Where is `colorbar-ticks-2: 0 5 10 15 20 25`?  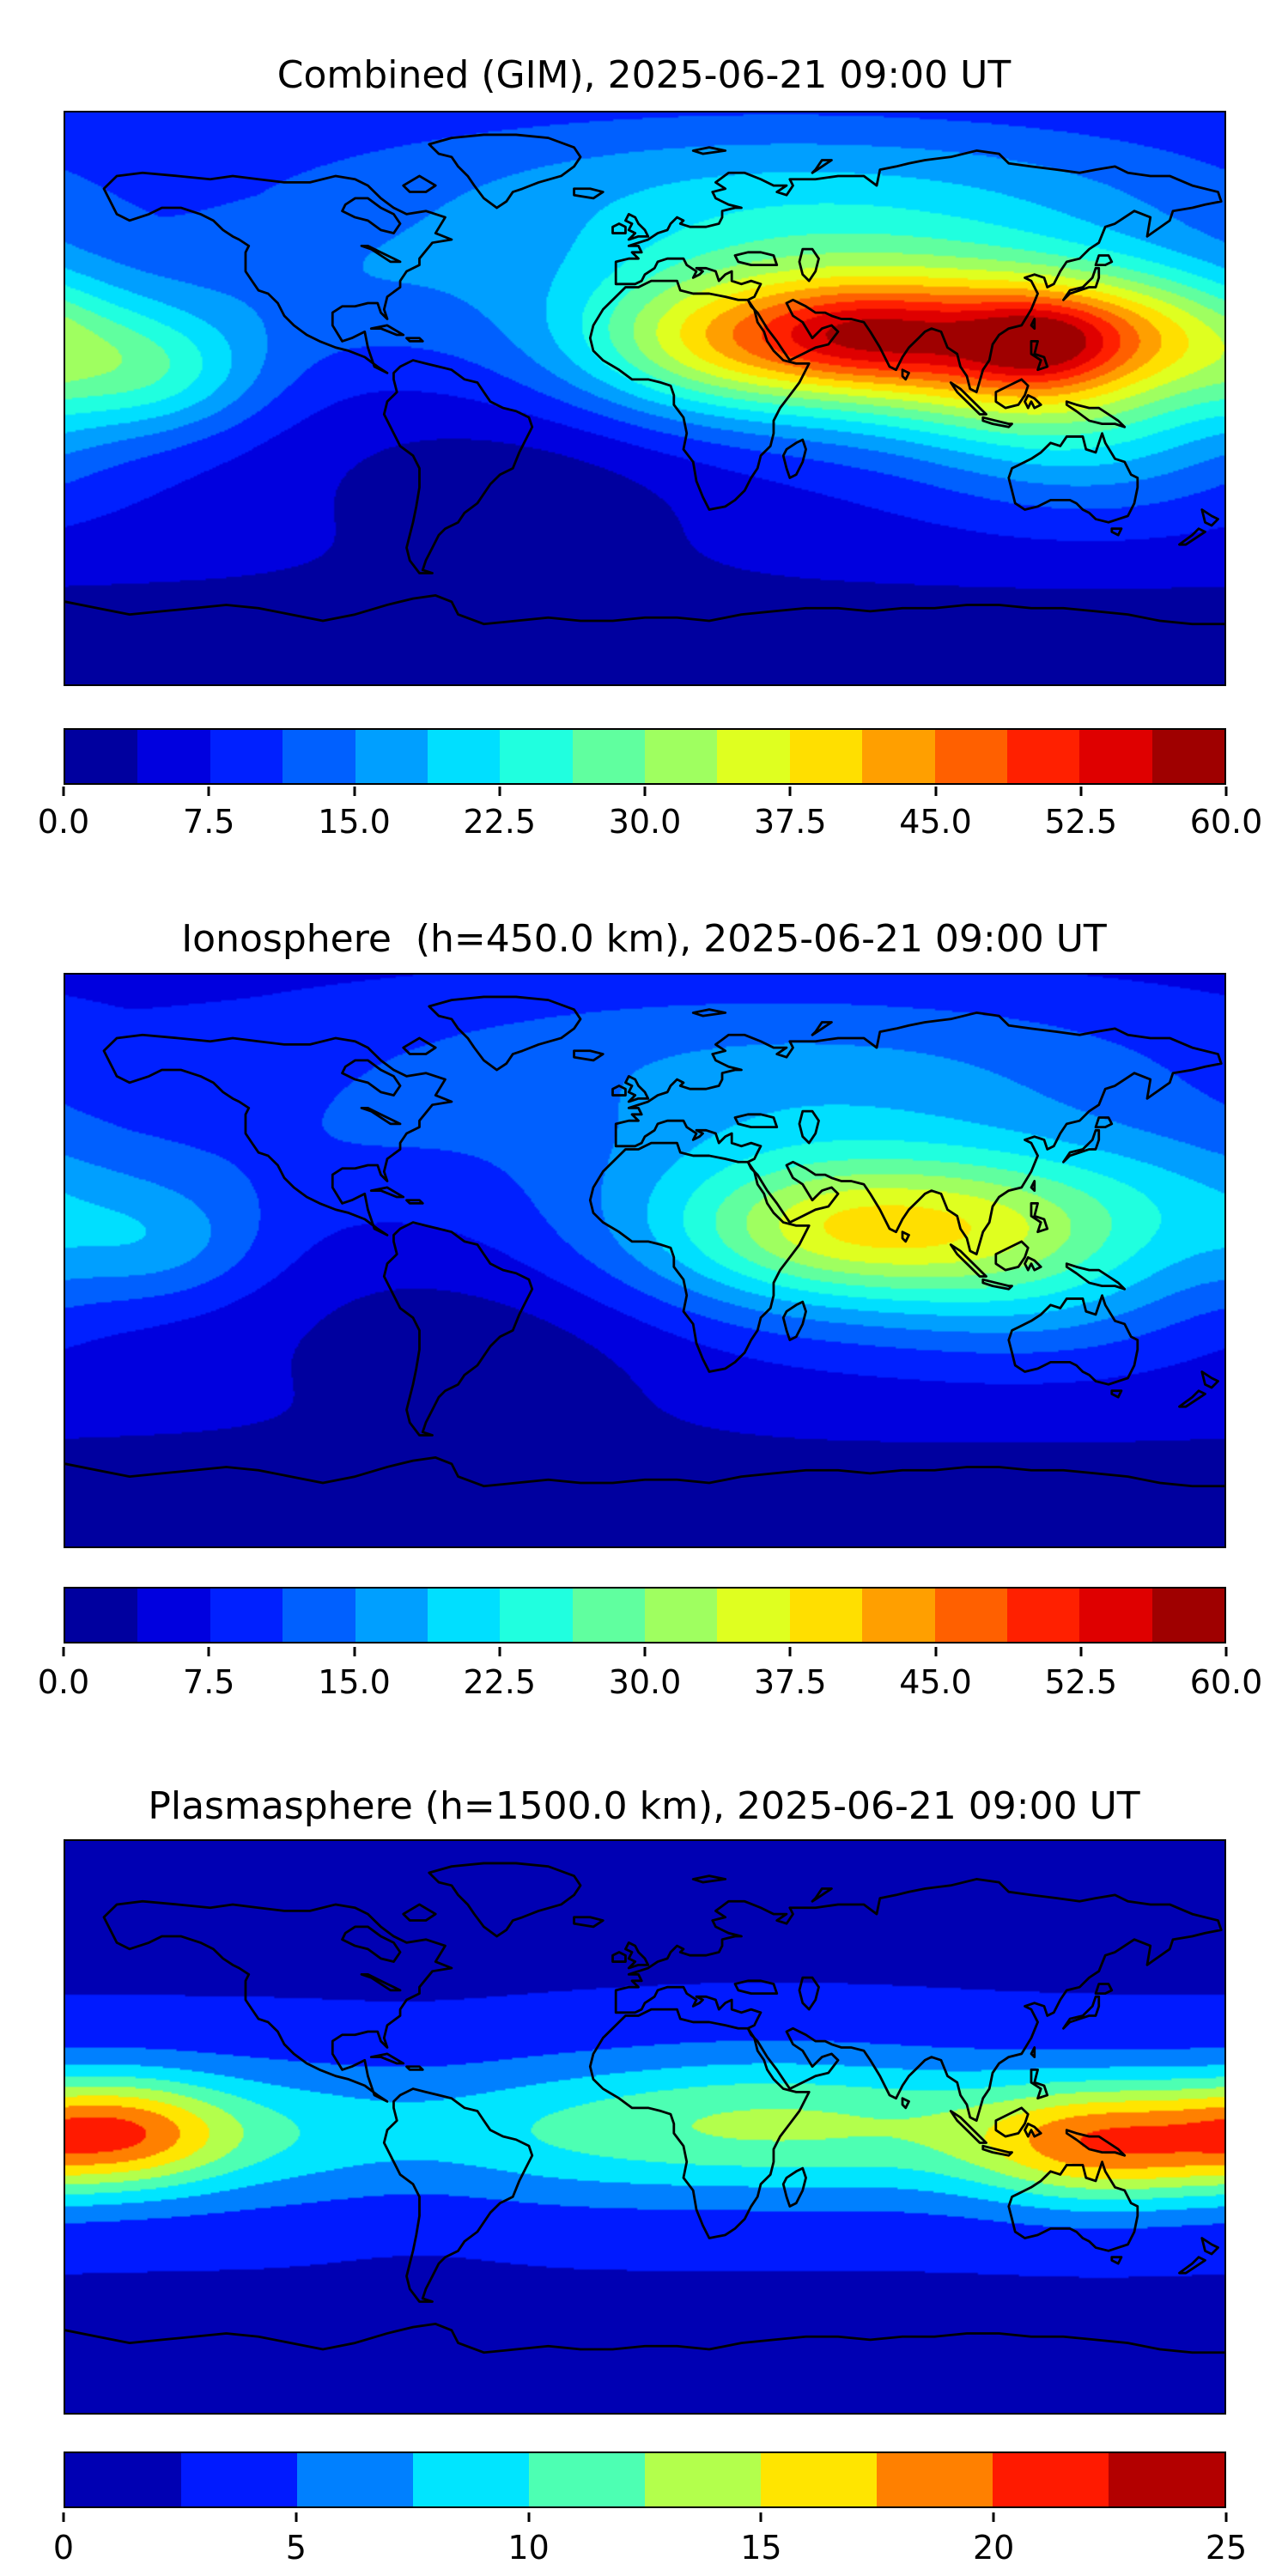 colorbar-ticks-2: 0 5 10 15 20 25 is located at coordinates (650, 2539).